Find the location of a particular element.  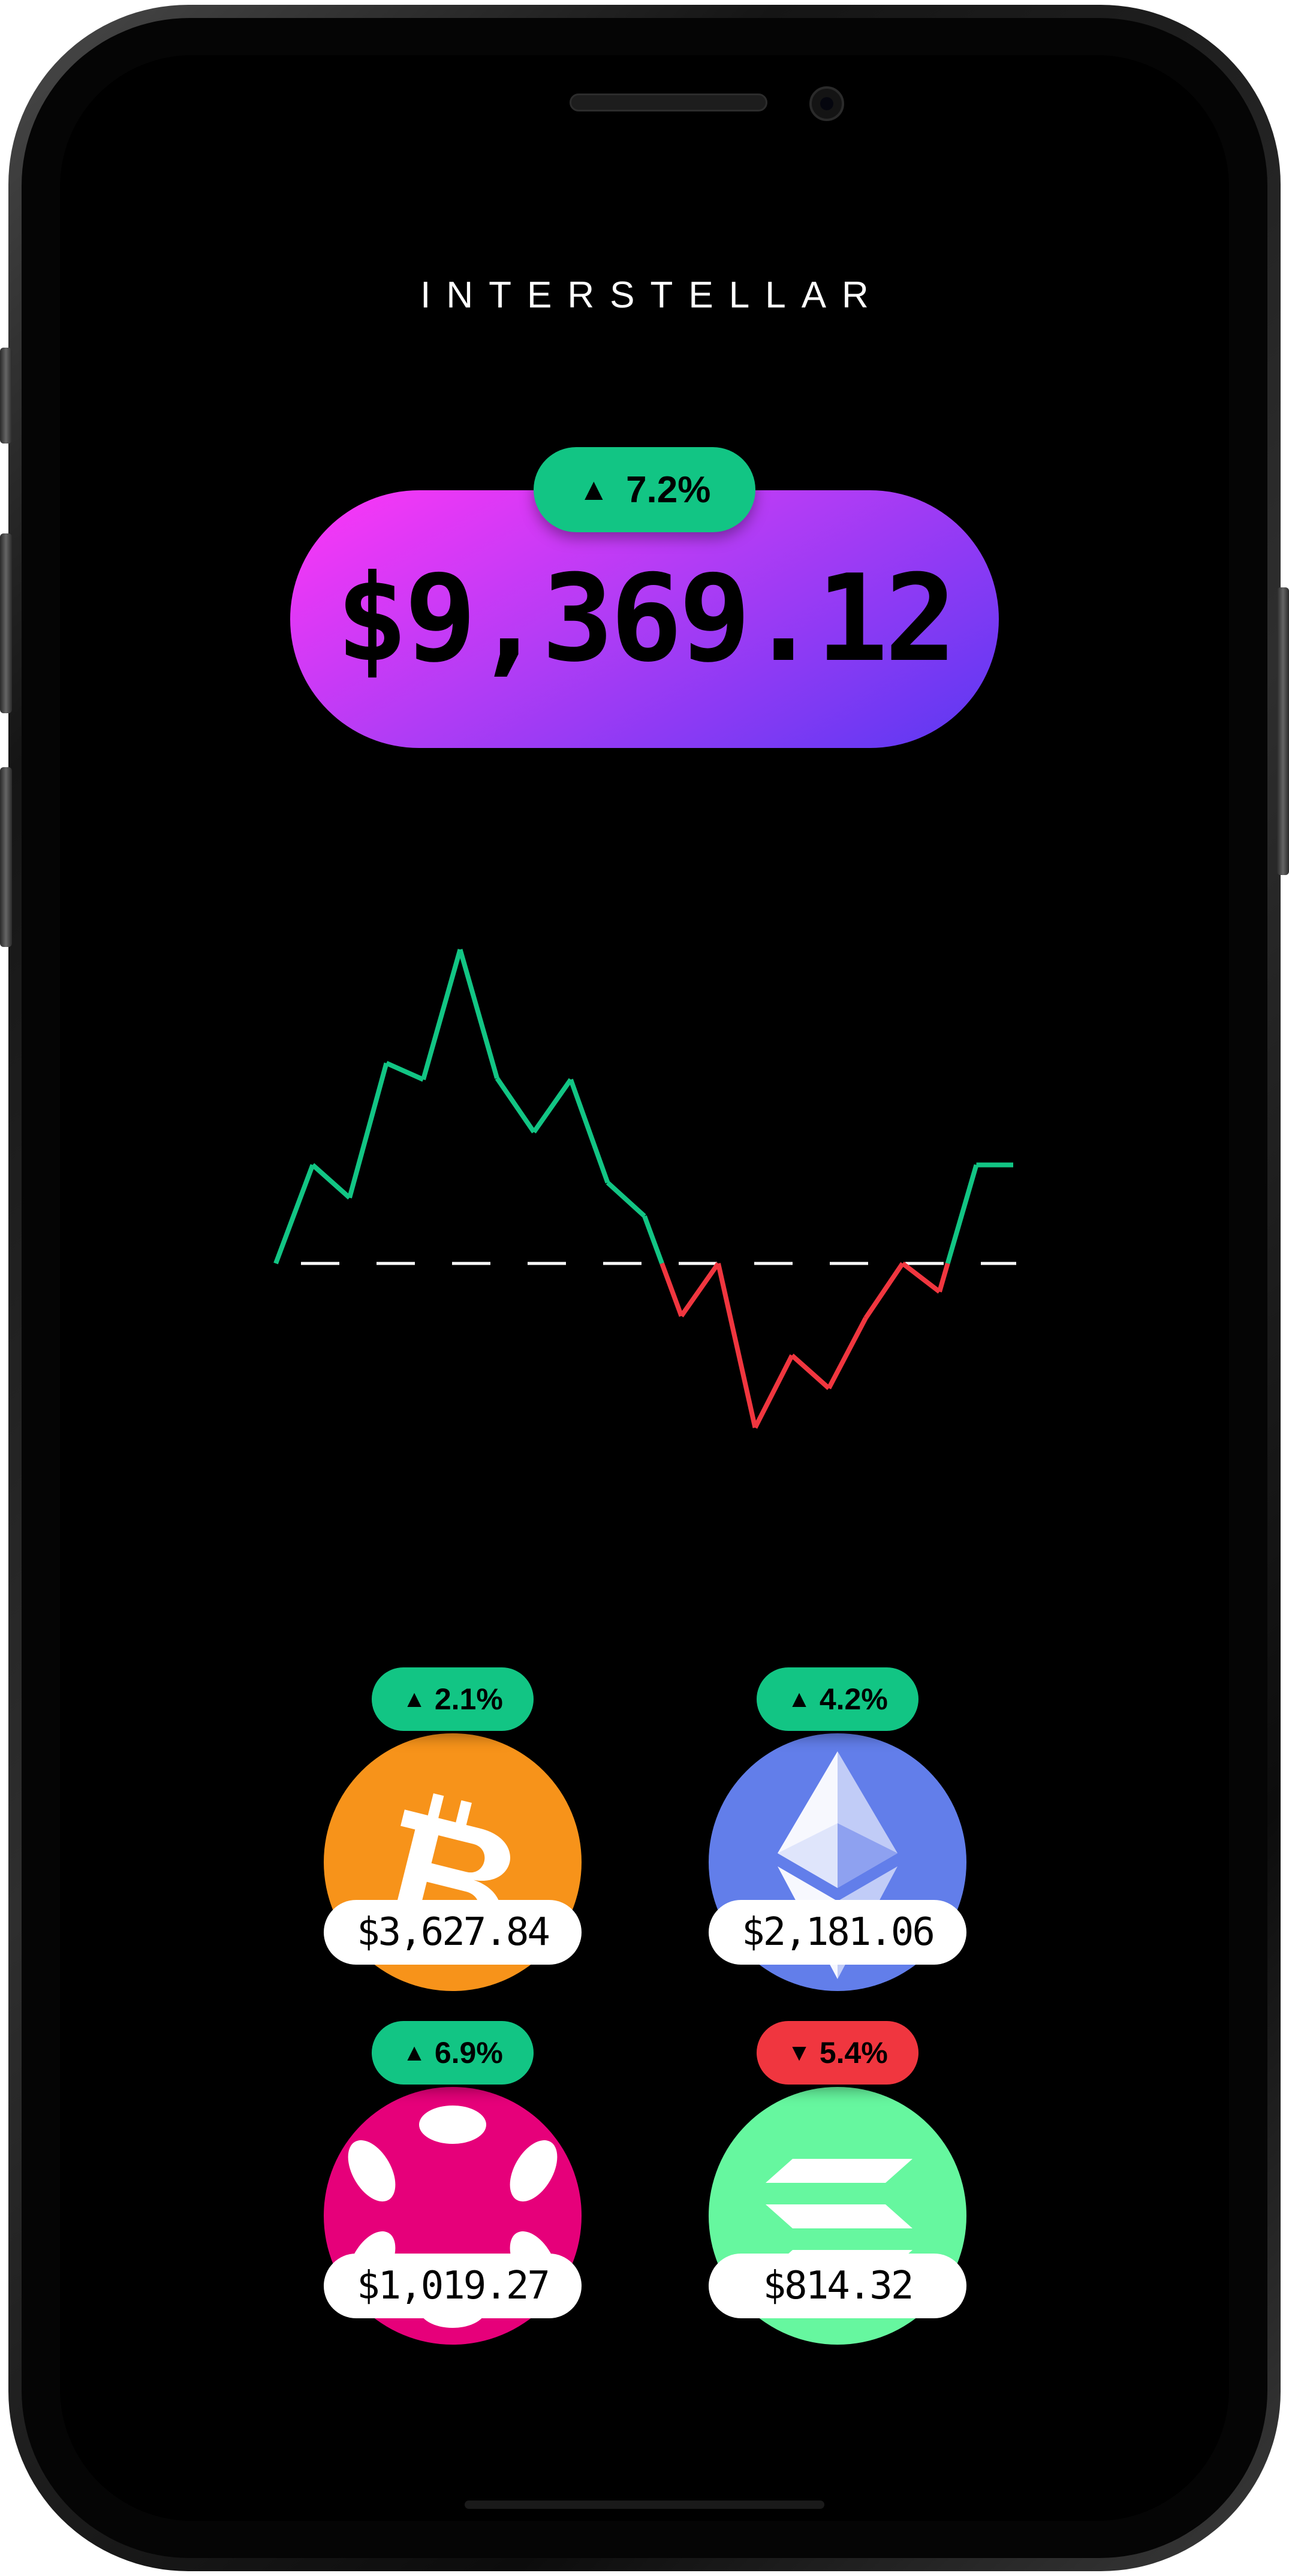

silent-switch is located at coordinates (6, 396).